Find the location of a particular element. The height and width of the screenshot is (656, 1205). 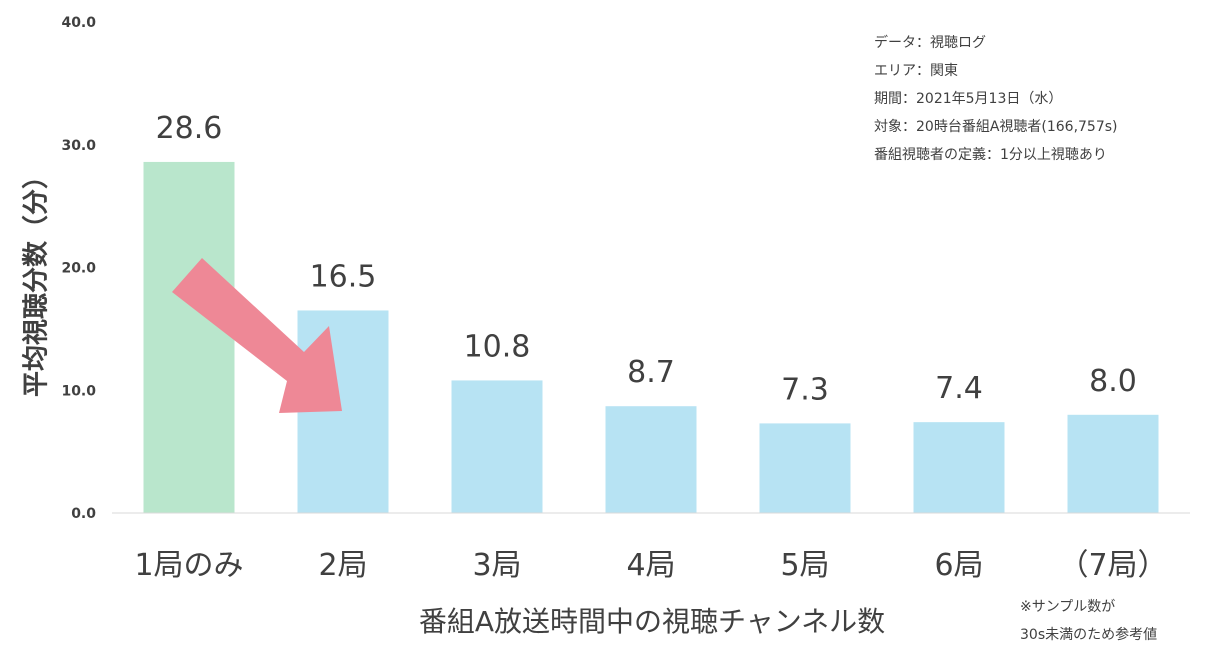

note-period: 期間：2021年5月13日（水） is located at coordinates (968, 99).